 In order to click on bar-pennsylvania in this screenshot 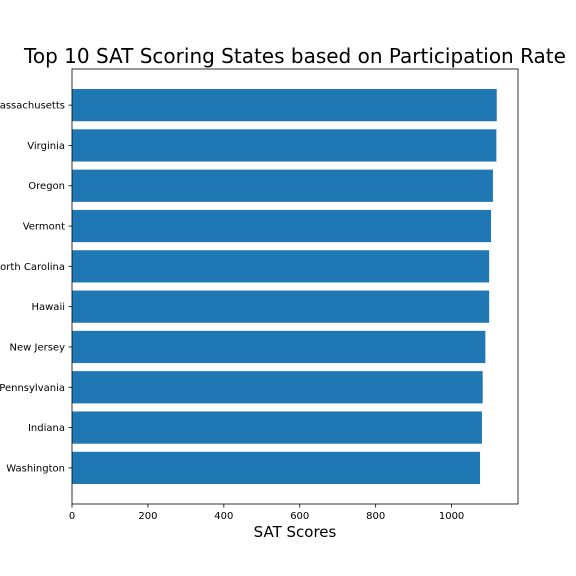, I will do `click(277, 387)`.